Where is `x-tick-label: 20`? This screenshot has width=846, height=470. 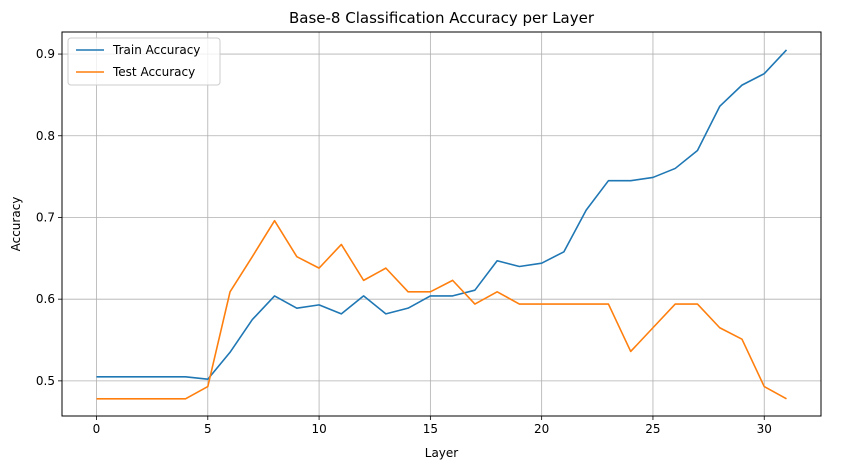 x-tick-label: 20 is located at coordinates (541, 429).